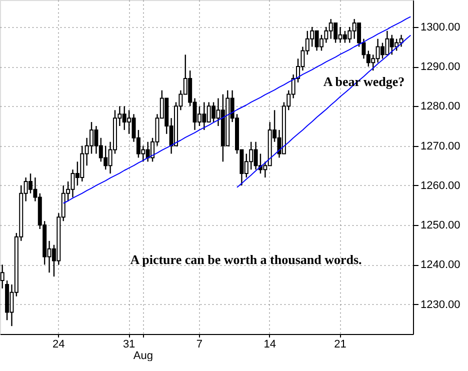 This screenshot has height=371, width=468. I want to click on y-tick-label: 1290.00, so click(440, 67).